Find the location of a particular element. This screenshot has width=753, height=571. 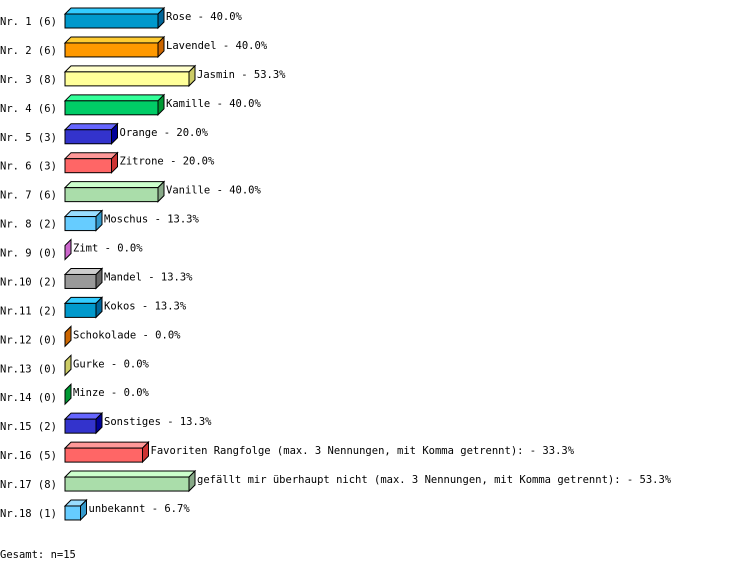

category-label: Nr. 5 (3) is located at coordinates (28, 138).